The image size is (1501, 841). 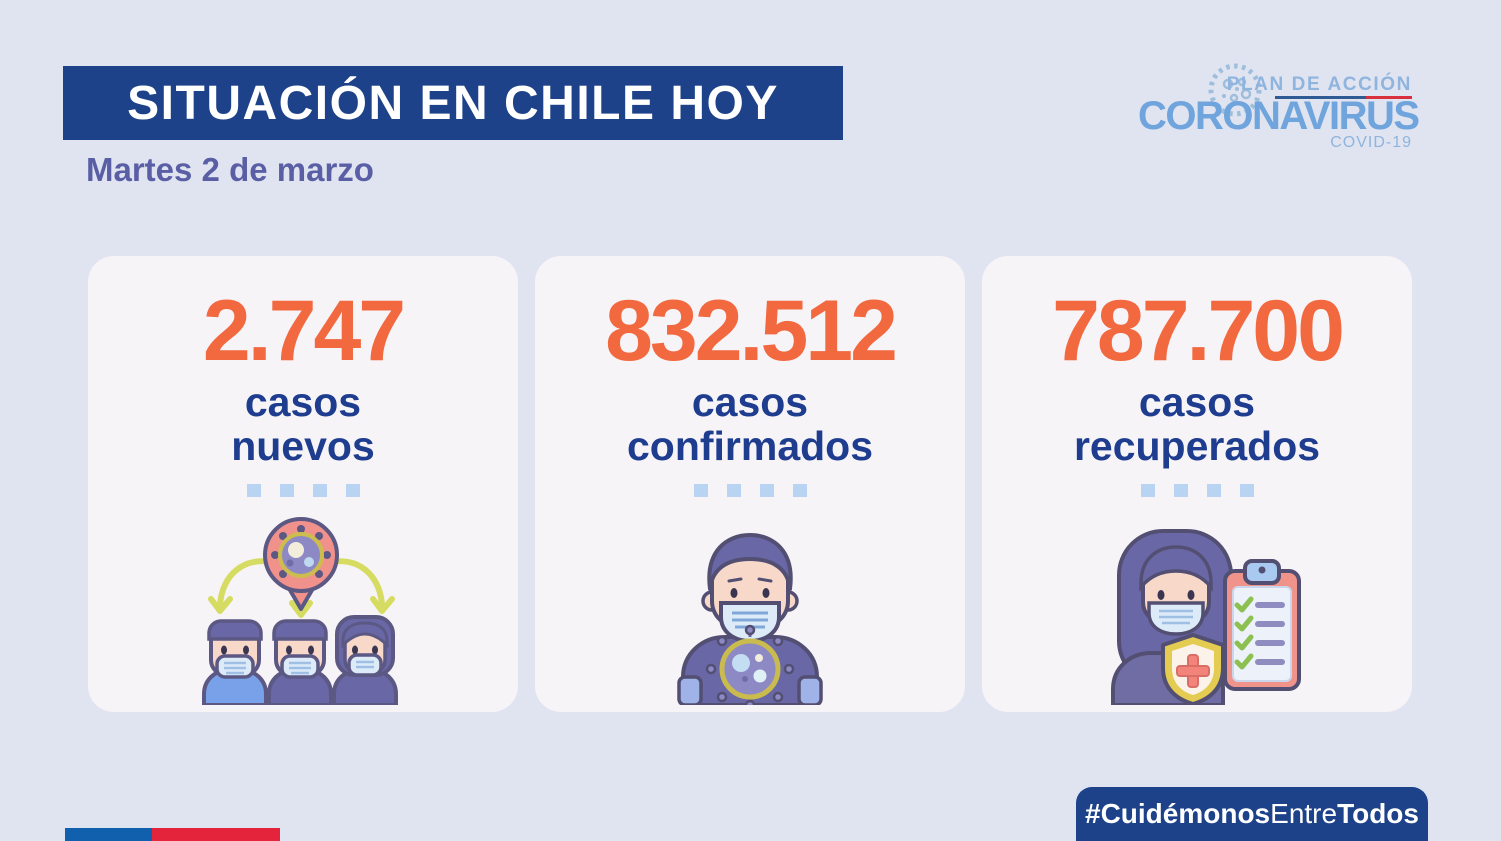 I want to click on hashtag-banner: #Cuidémonos Entre Todos, so click(x=1252, y=814).